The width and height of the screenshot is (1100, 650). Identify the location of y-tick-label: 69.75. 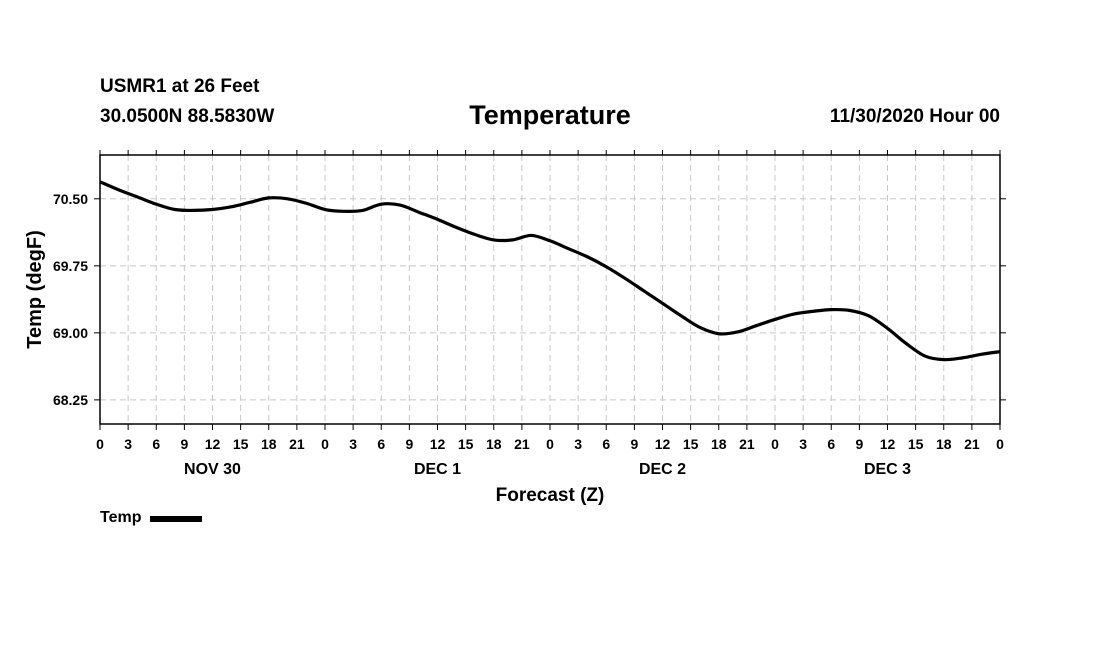
(70, 266).